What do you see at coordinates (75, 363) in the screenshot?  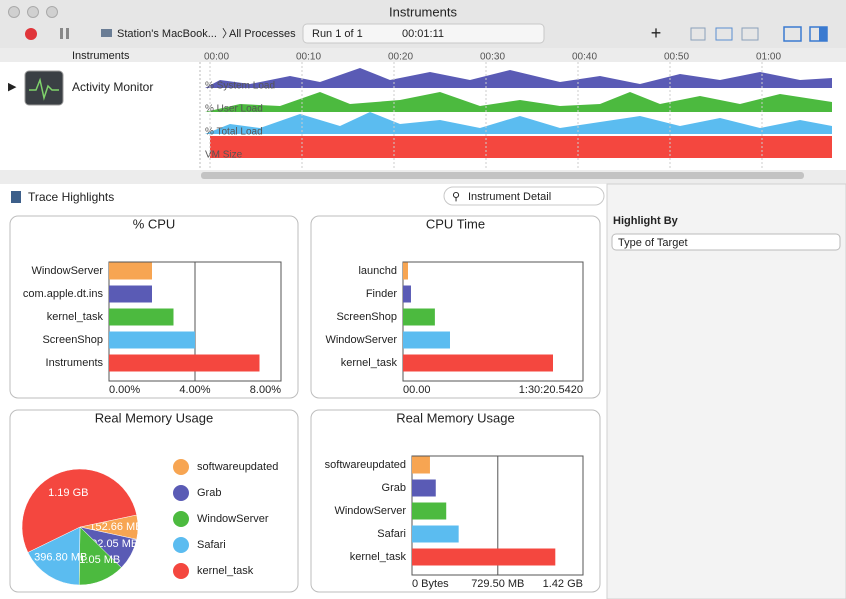 I see `category-label: Instruments` at bounding box center [75, 363].